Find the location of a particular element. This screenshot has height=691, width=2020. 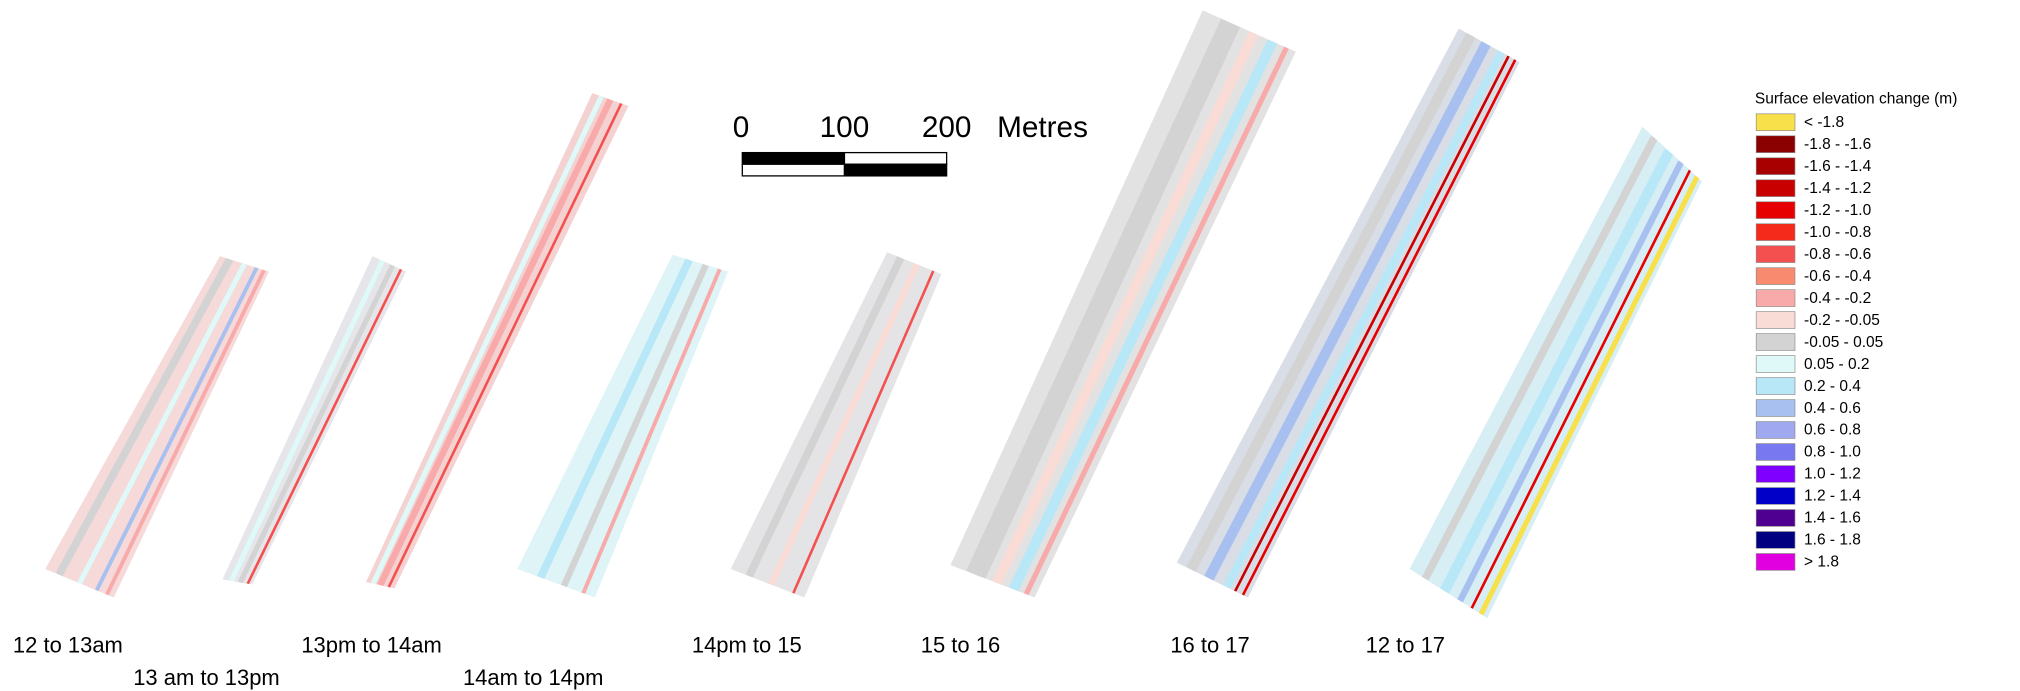

legend-label: 1.6 - 1.8 is located at coordinates (1832, 540).